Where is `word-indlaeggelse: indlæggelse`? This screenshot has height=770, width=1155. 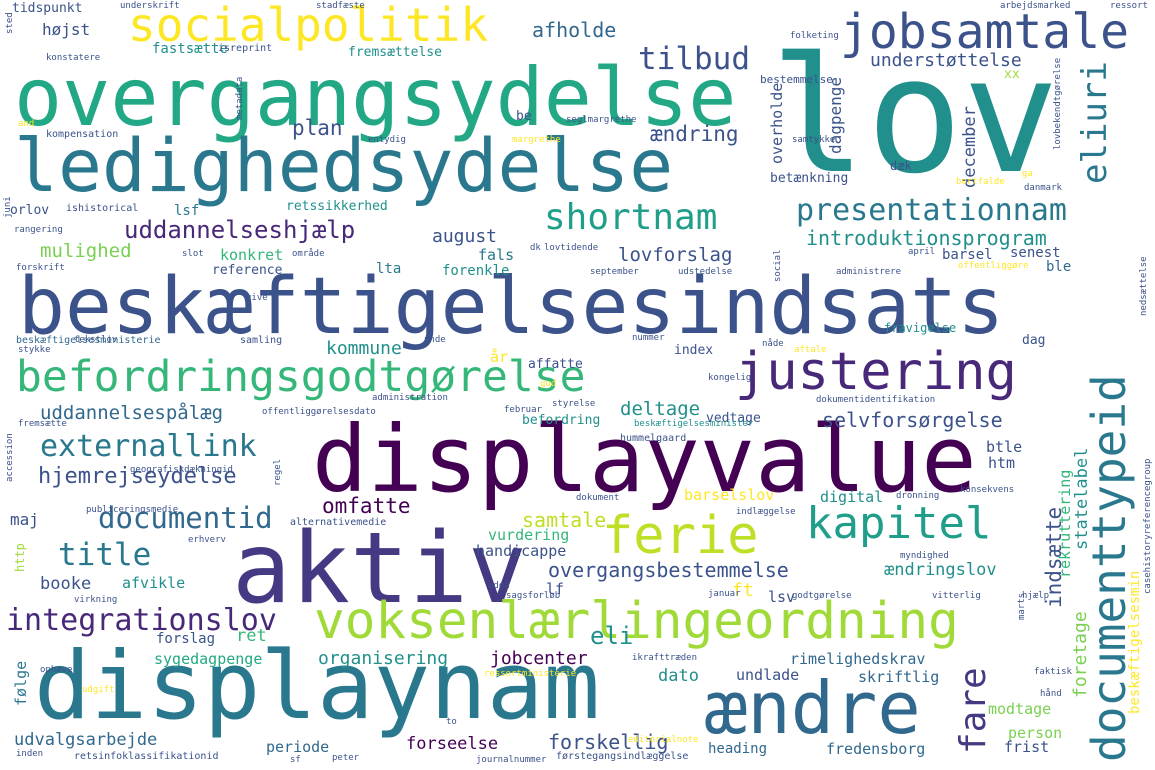 word-indlaeggelse: indlæggelse is located at coordinates (766, 512).